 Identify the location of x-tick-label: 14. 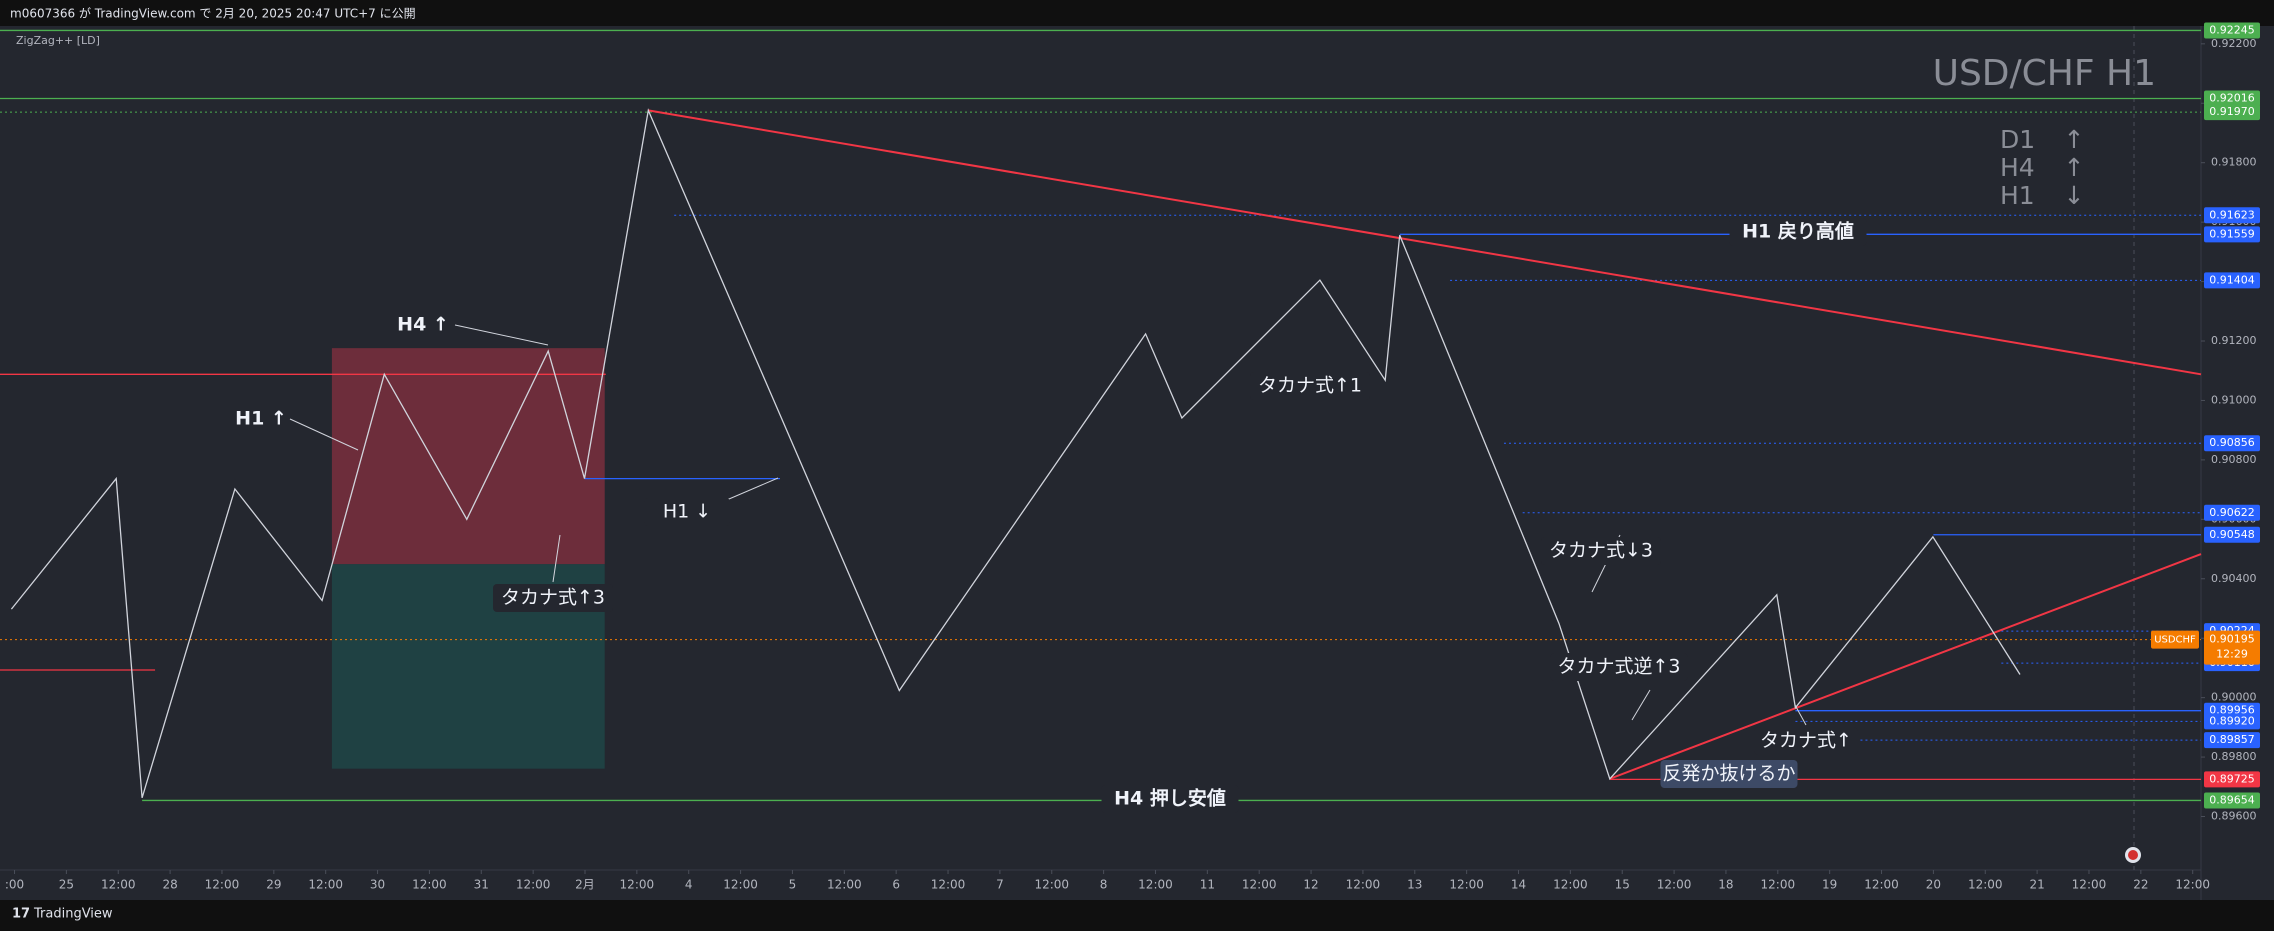
(1518, 885).